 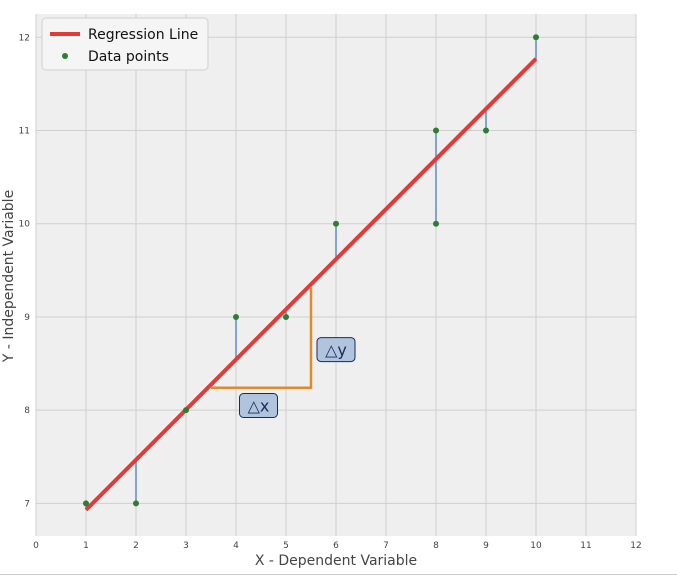 I want to click on dy-label: △y, so click(x=336, y=350).